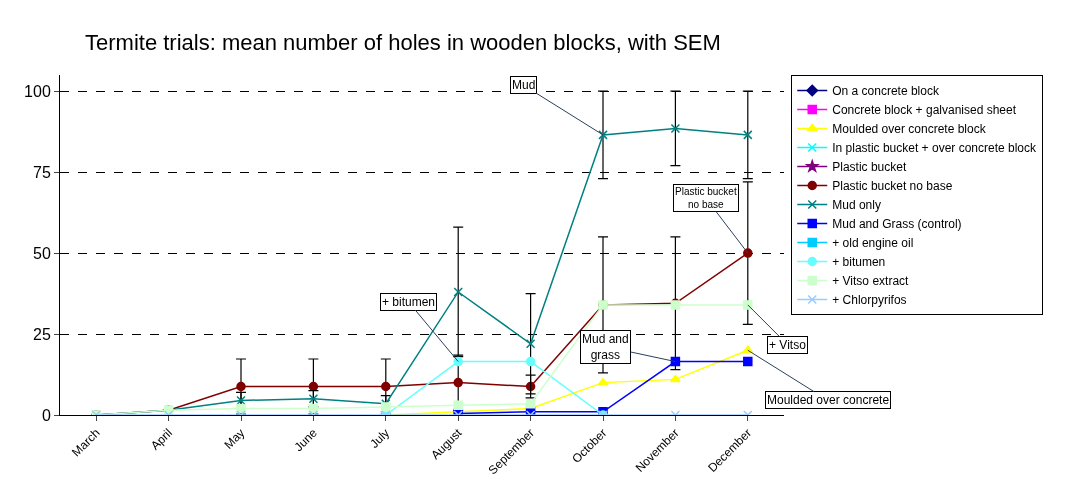 This screenshot has width=1089, height=500. What do you see at coordinates (788, 345) in the screenshot?
I see `annotation: + Vitso` at bounding box center [788, 345].